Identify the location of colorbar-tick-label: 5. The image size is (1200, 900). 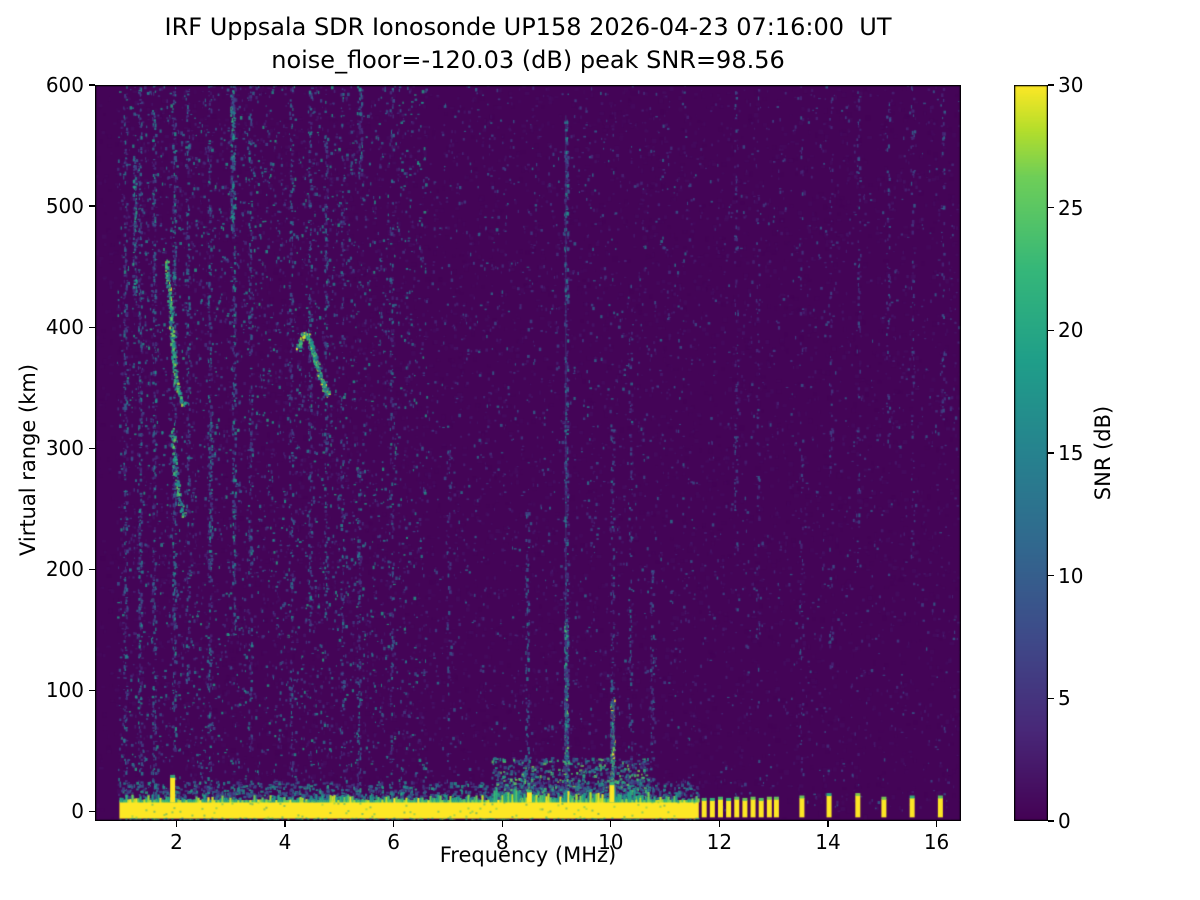
(1064, 698).